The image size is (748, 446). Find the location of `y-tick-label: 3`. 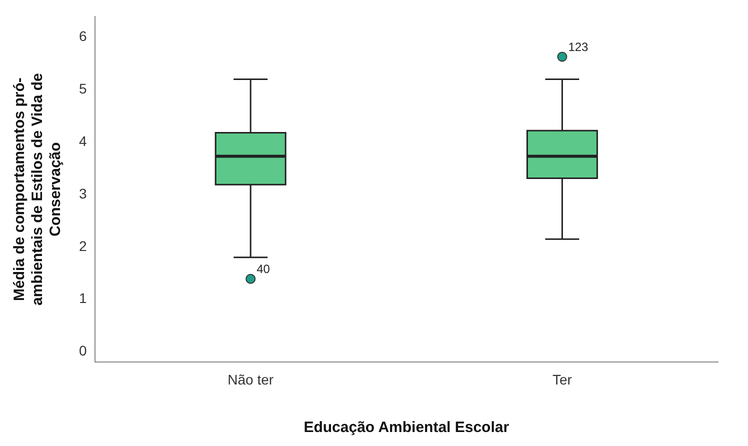

y-tick-label: 3 is located at coordinates (82, 193).